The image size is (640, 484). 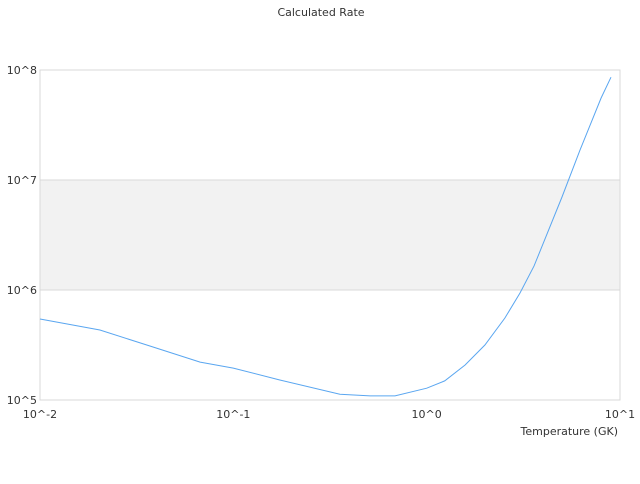 I want to click on y-tick-label: 10^7, so click(x=22, y=180).